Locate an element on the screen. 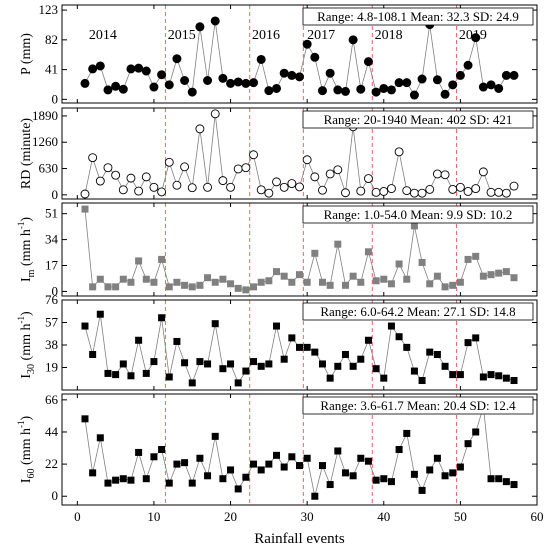 The image size is (545, 550). y-tick-label: 38 is located at coordinates (51, 344).